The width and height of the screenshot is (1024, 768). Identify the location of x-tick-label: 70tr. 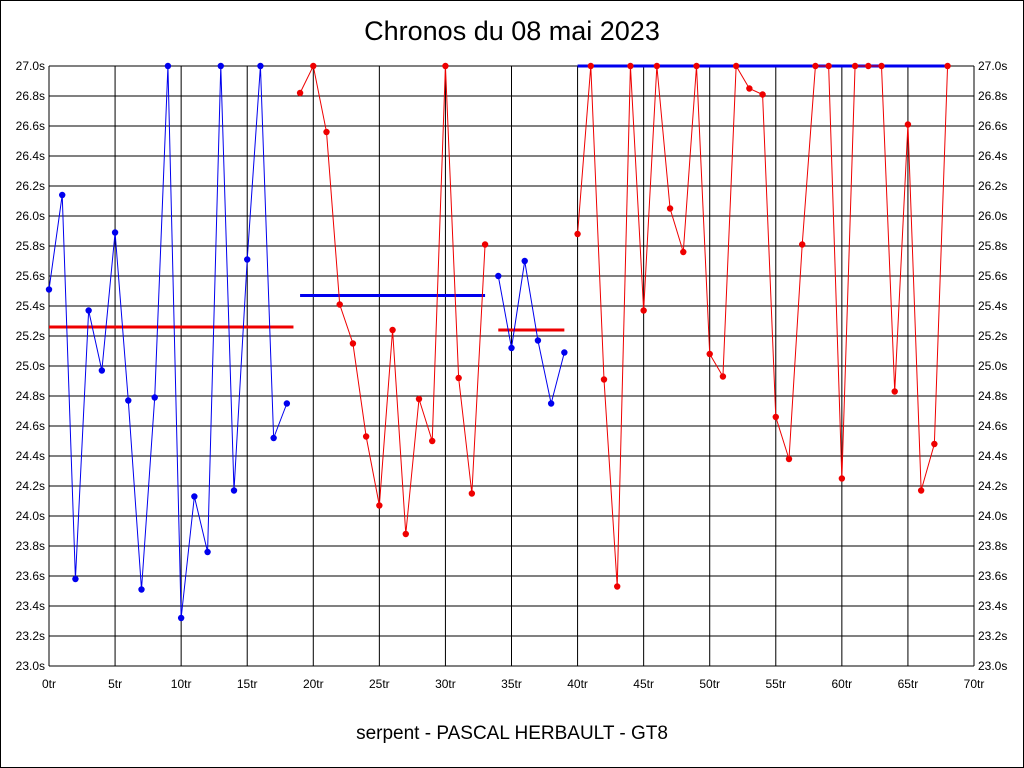
(974, 684).